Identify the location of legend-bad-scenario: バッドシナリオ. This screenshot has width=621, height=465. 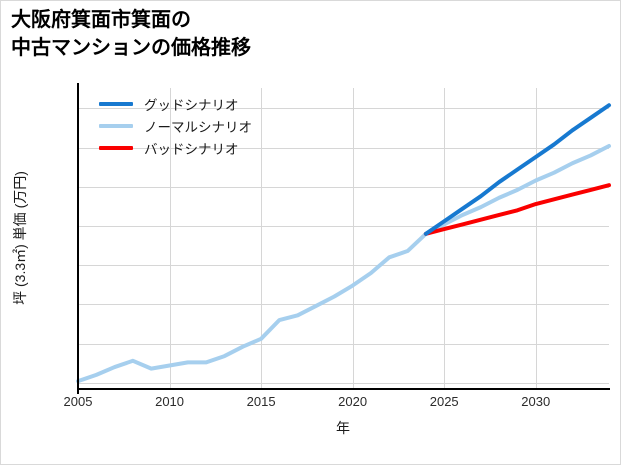
(209, 148).